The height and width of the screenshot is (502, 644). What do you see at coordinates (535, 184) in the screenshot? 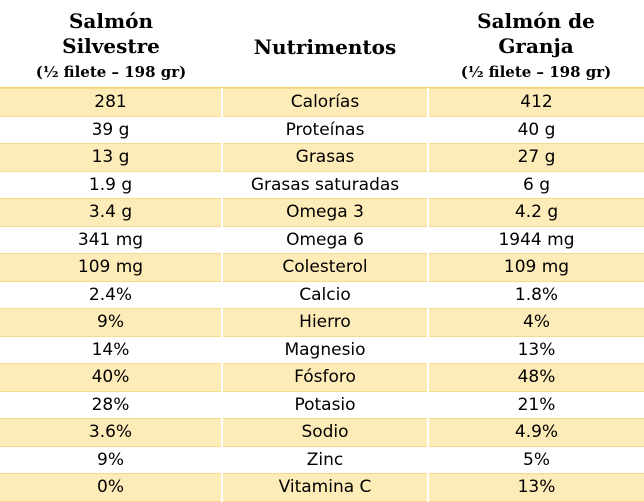
I see `farm-salmon-value: 6 g` at bounding box center [535, 184].